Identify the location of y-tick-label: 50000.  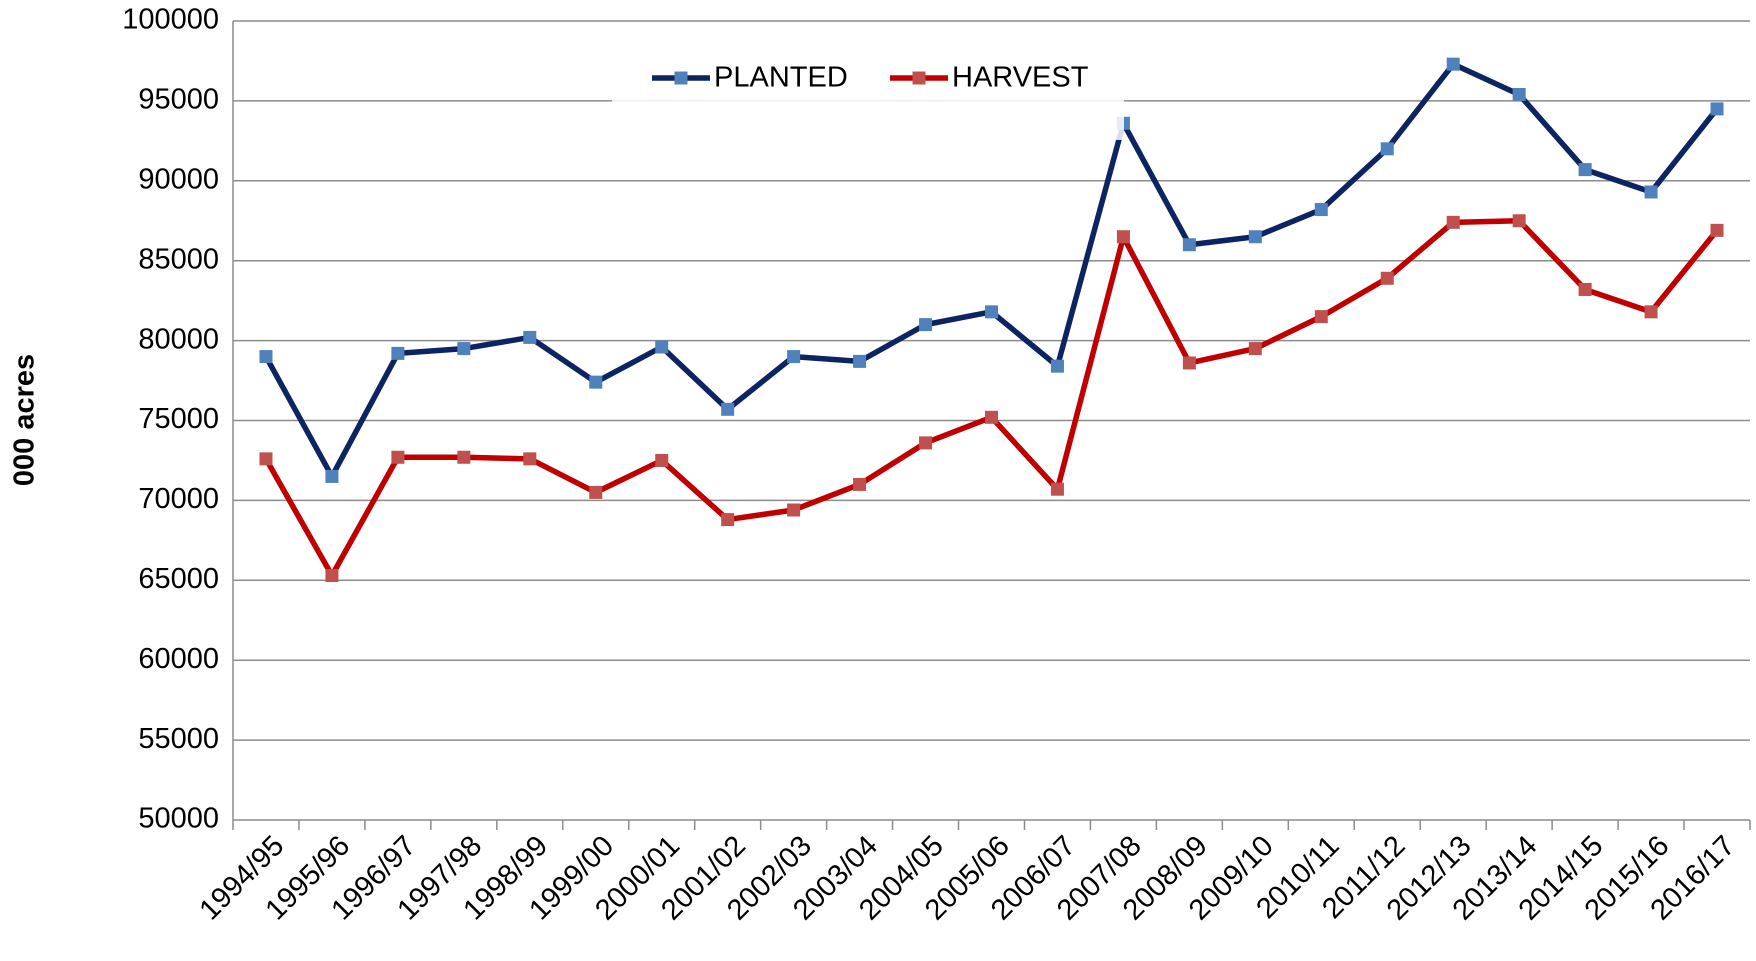
(178, 819).